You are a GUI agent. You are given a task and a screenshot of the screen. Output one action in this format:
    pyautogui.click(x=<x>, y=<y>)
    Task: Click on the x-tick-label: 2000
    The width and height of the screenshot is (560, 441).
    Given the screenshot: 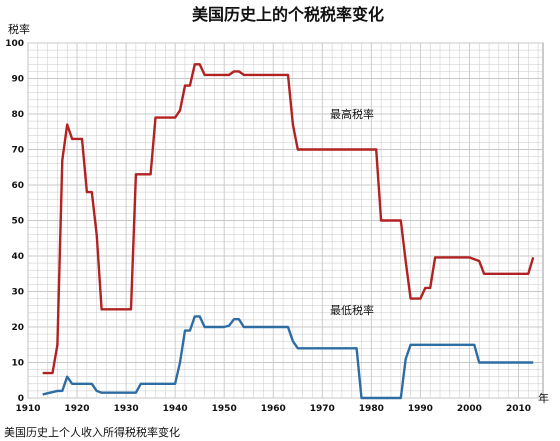 What is the action you would take?
    pyautogui.click(x=469, y=409)
    